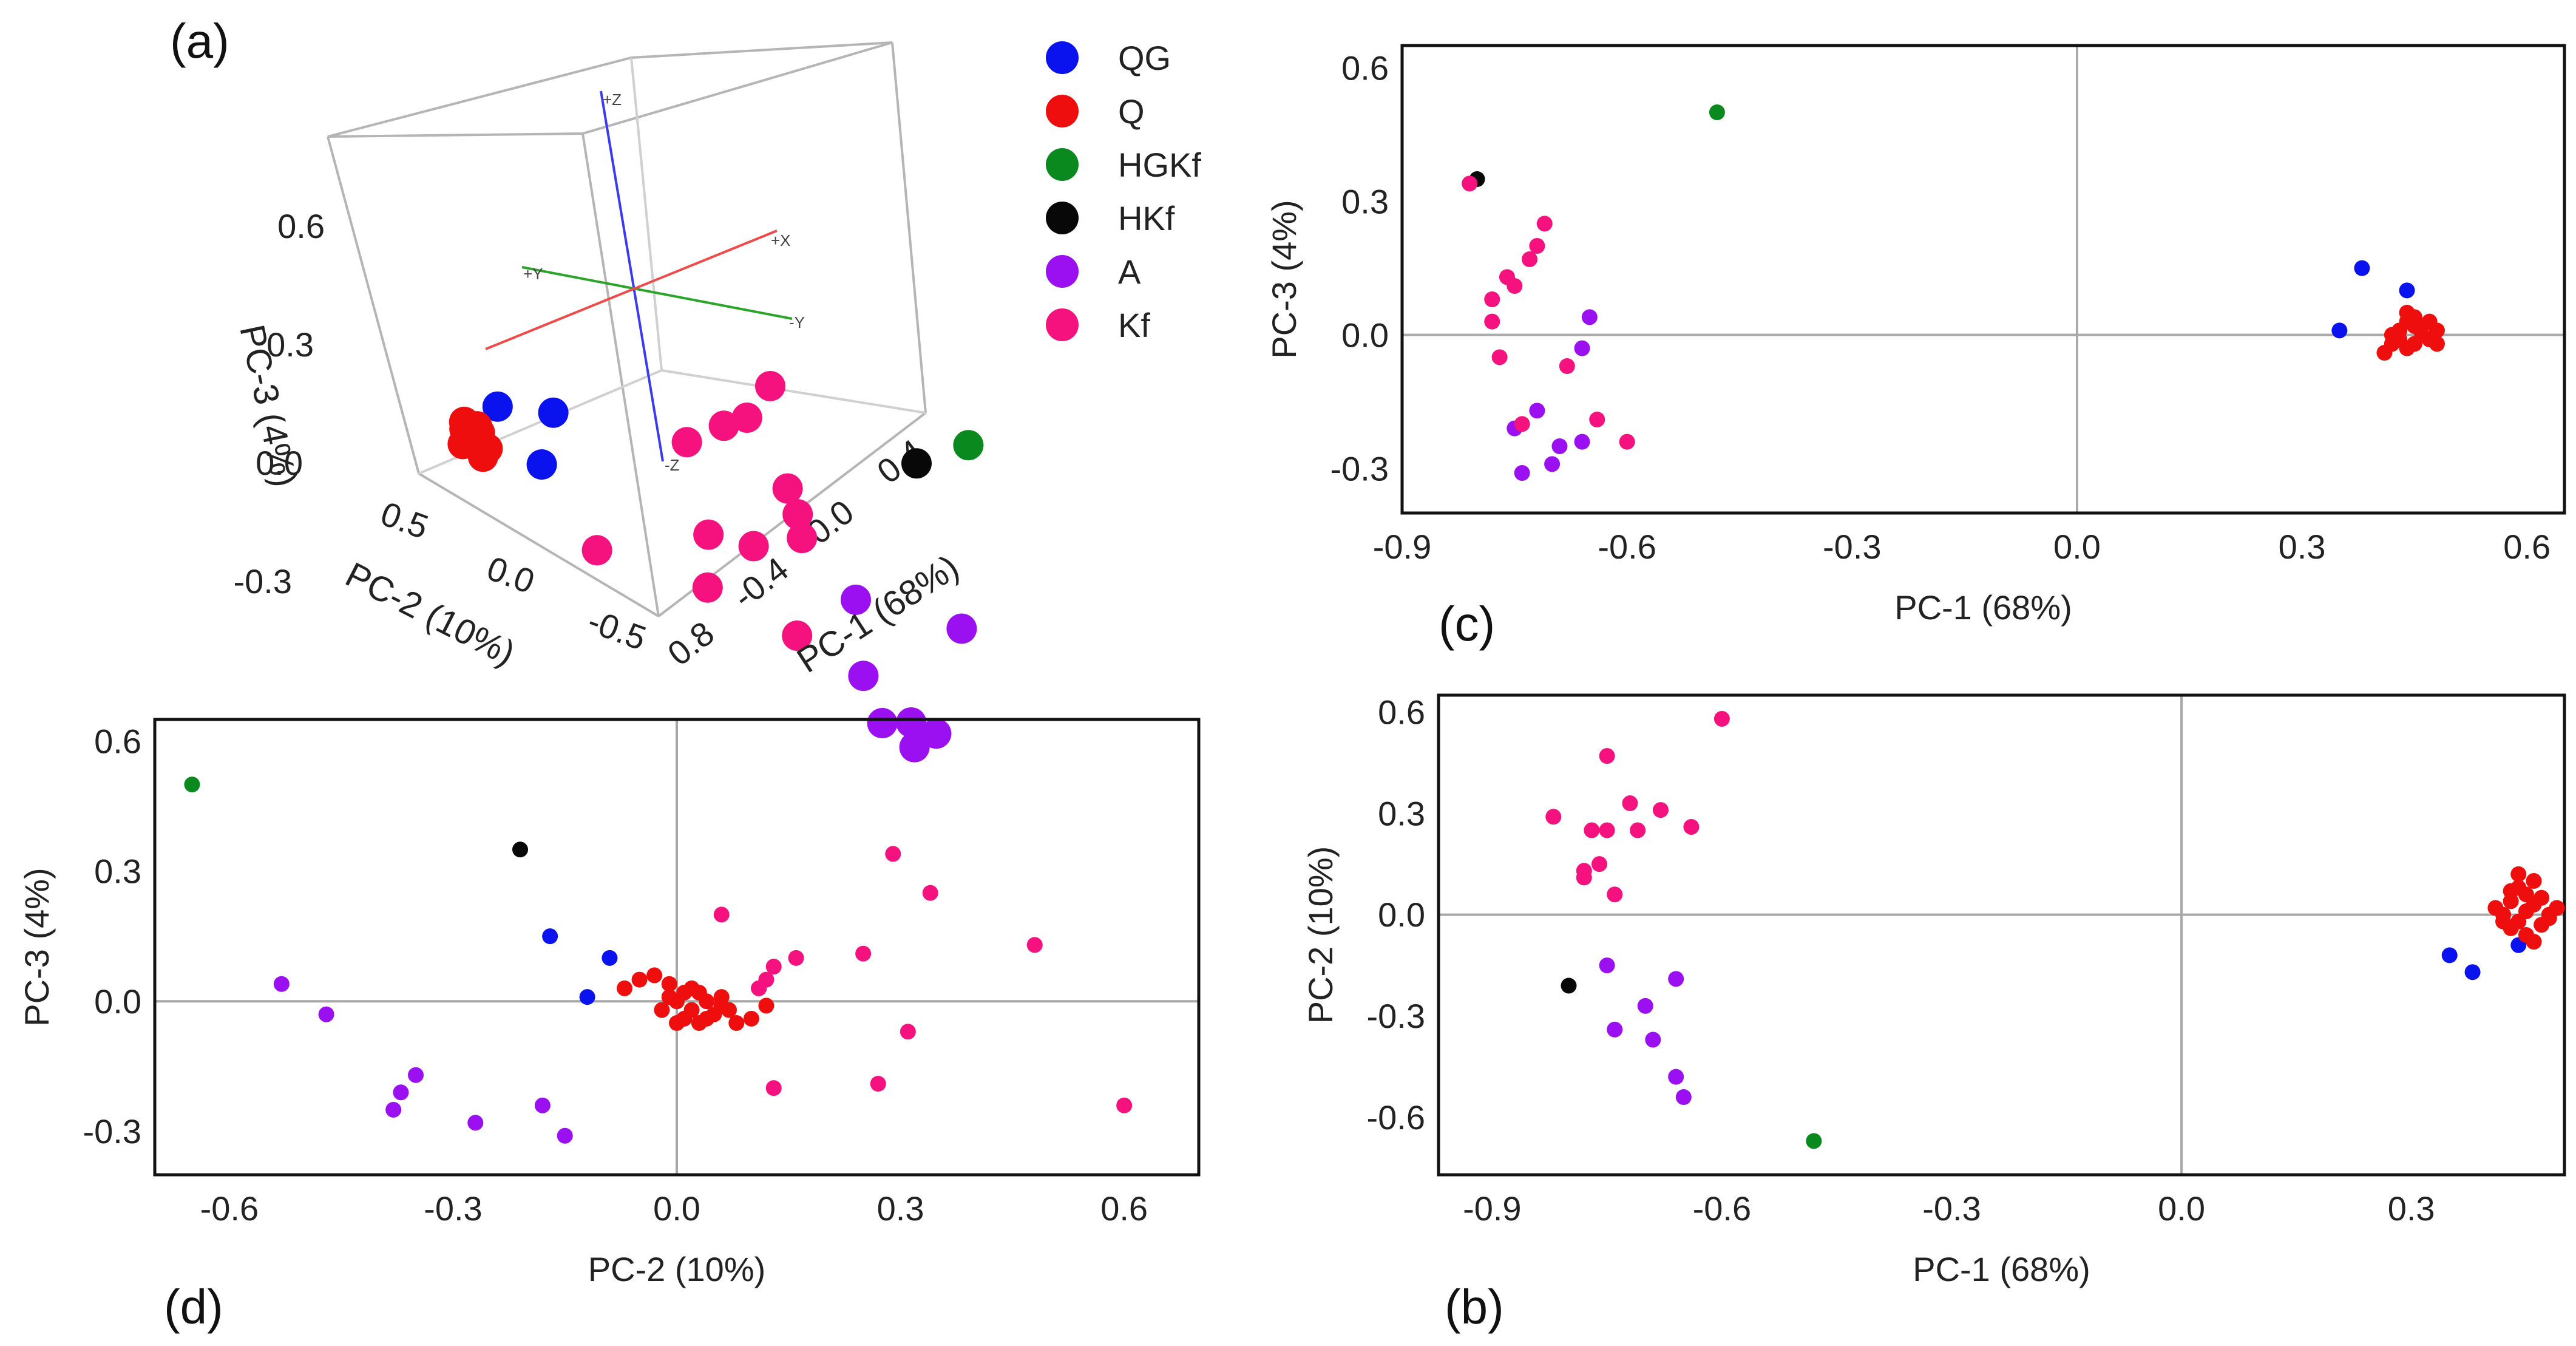 The image size is (2576, 1346). What do you see at coordinates (1159, 165) in the screenshot?
I see `legend-label-hgkf: HGKf` at bounding box center [1159, 165].